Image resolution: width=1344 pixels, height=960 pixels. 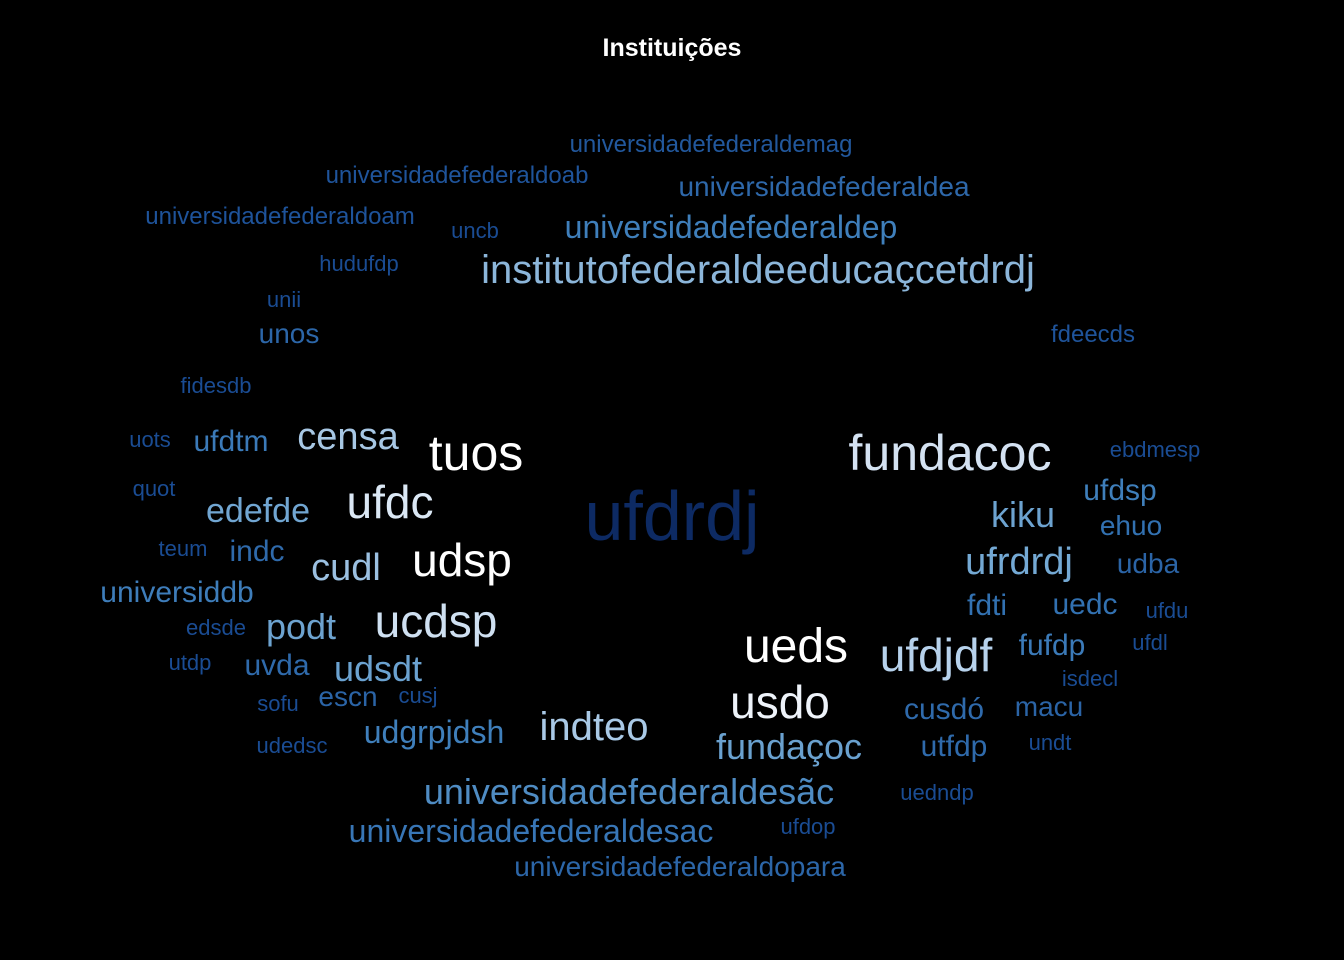 I want to click on word-podt: podt, so click(x=301, y=626).